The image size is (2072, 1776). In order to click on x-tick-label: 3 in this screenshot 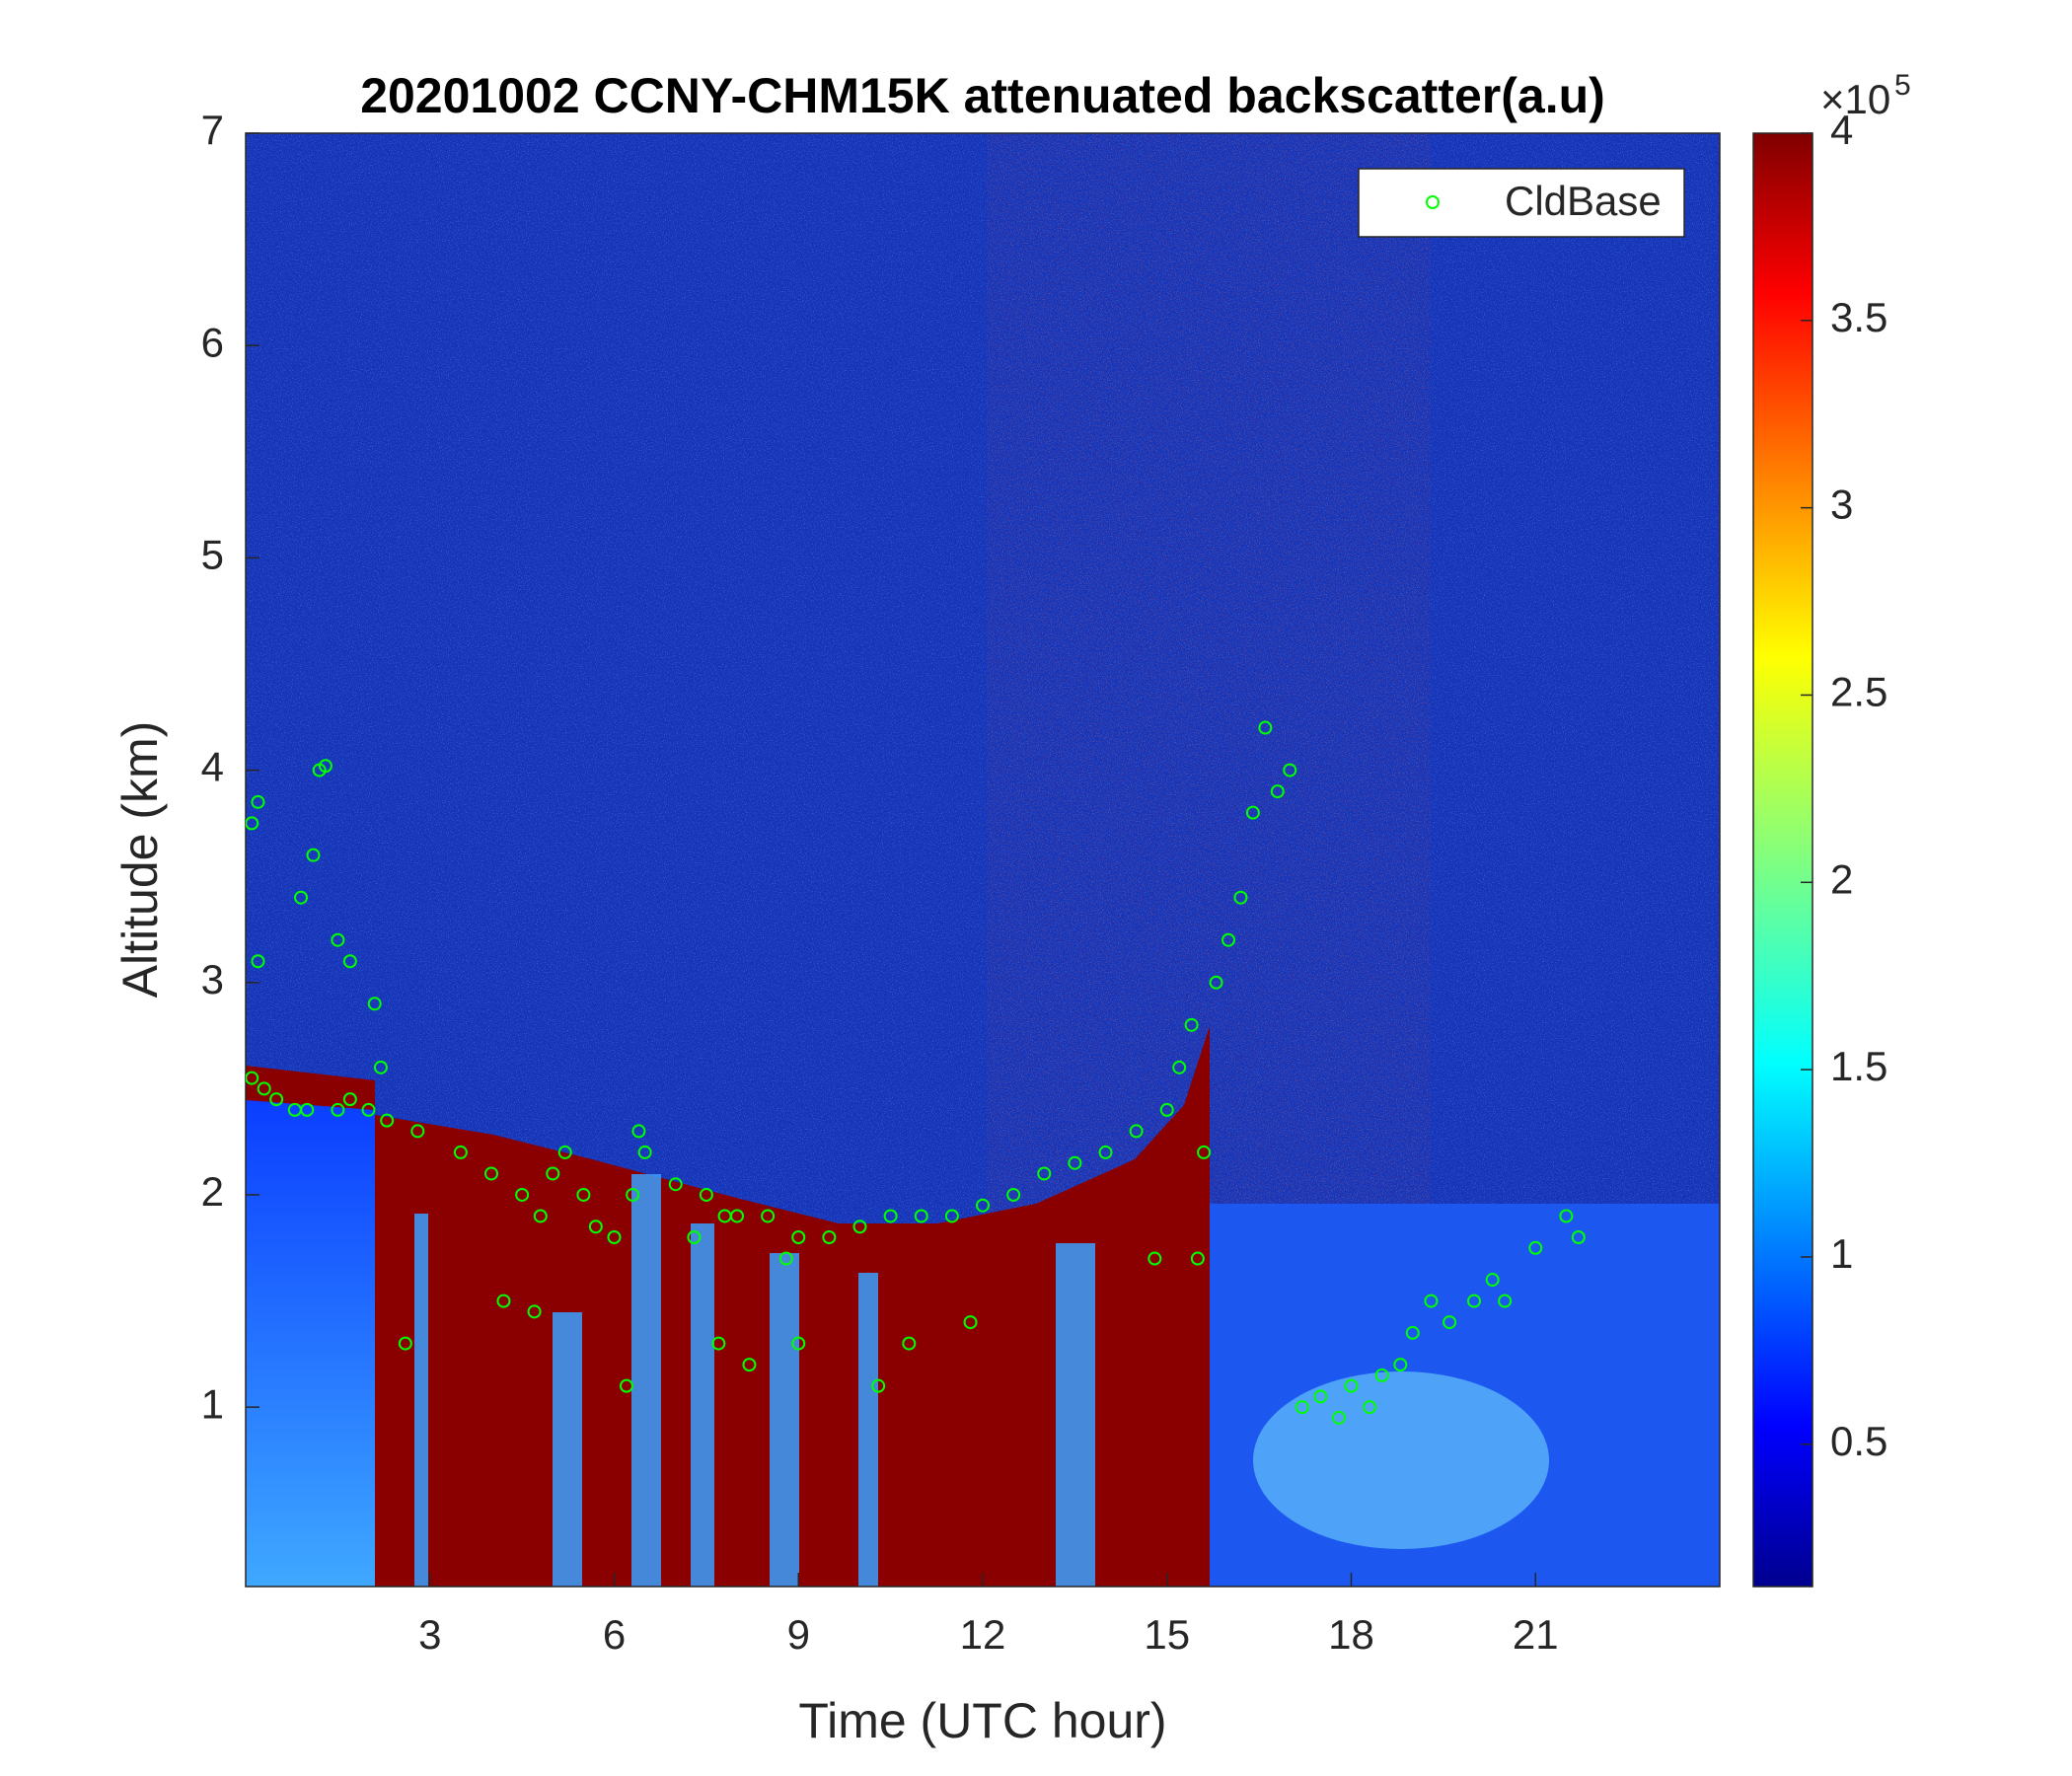, I will do `click(429, 1635)`.